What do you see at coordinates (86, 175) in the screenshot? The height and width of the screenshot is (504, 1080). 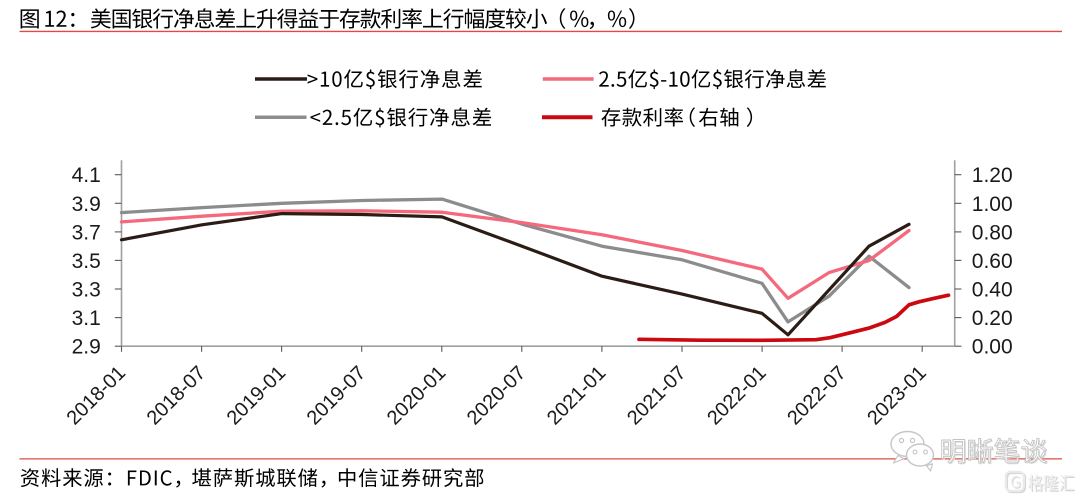 I see `svg-text: 4.1` at bounding box center [86, 175].